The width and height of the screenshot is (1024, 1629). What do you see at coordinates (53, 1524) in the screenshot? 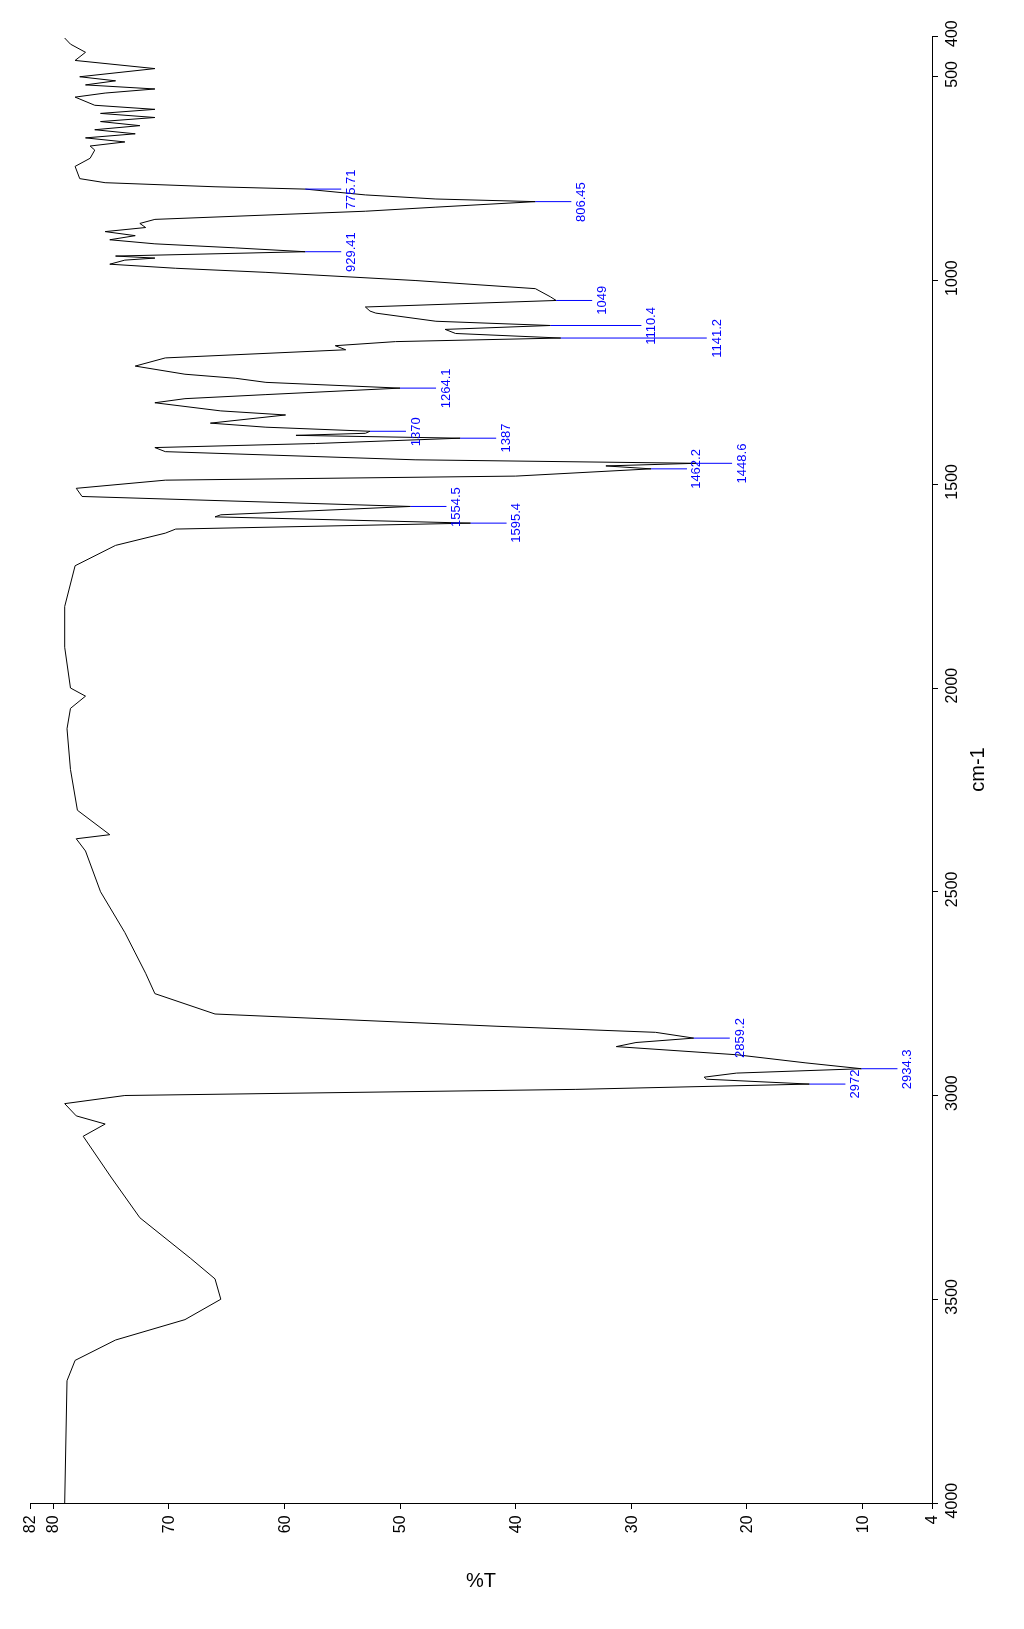
I see `x-tick-label: 80` at bounding box center [53, 1524].